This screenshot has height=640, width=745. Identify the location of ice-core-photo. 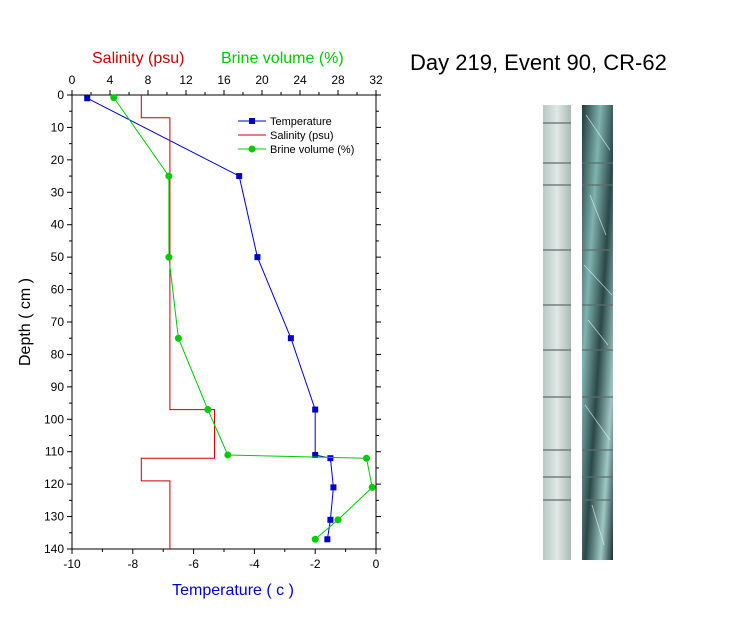
(578, 332).